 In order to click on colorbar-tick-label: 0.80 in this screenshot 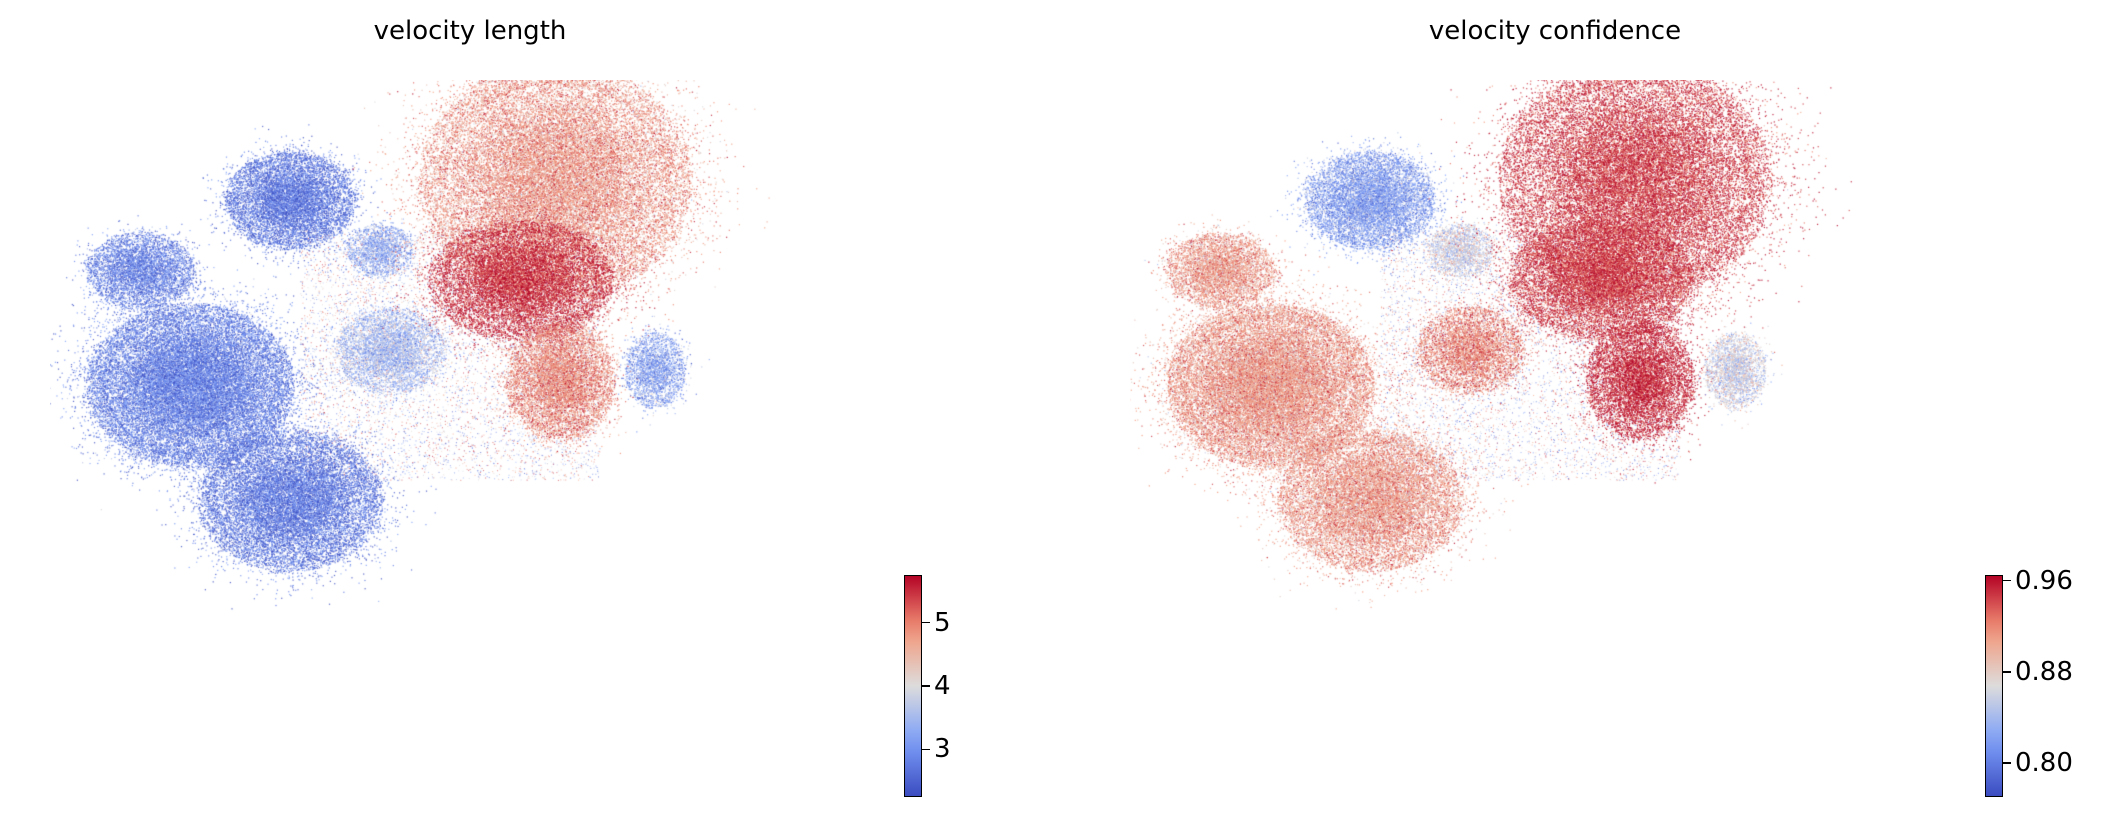, I will do `click(2044, 762)`.